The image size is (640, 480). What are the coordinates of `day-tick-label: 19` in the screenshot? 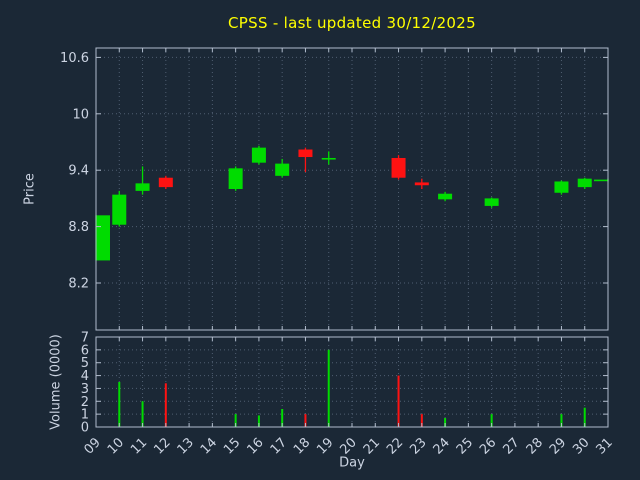 It's located at (325, 446).